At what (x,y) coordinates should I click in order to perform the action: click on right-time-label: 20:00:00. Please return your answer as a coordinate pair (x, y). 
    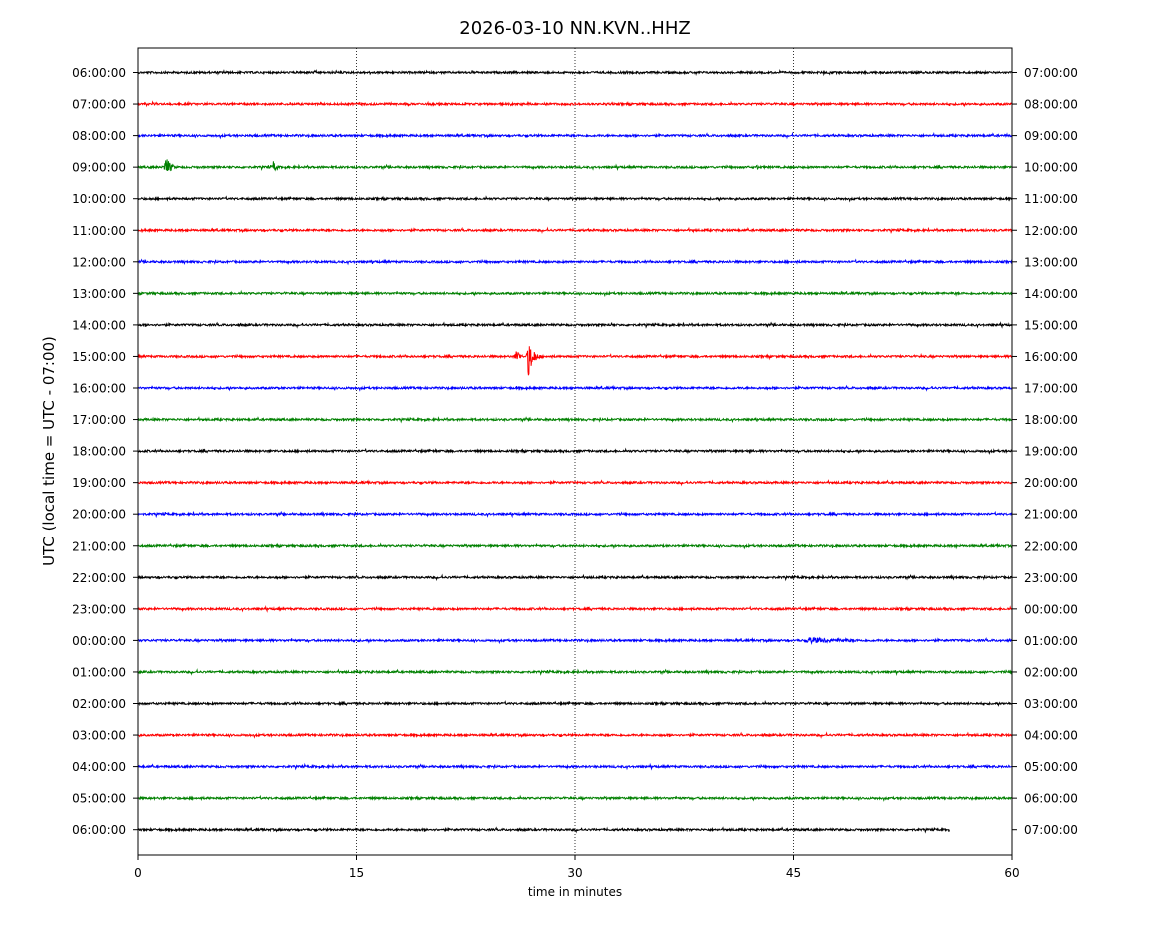
    Looking at the image, I should click on (1051, 483).